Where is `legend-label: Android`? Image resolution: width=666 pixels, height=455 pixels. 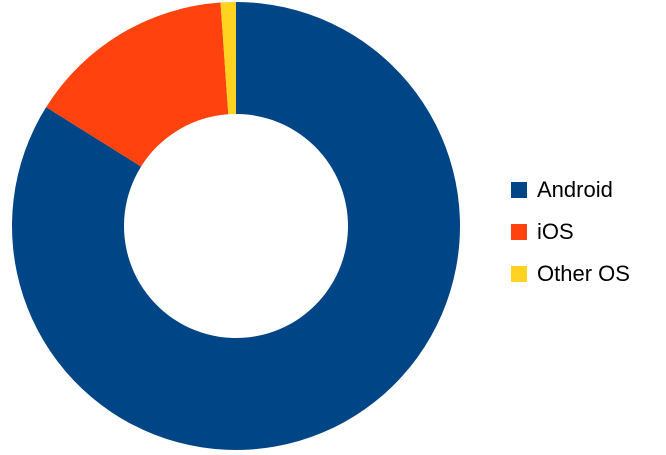 legend-label: Android is located at coordinates (575, 189).